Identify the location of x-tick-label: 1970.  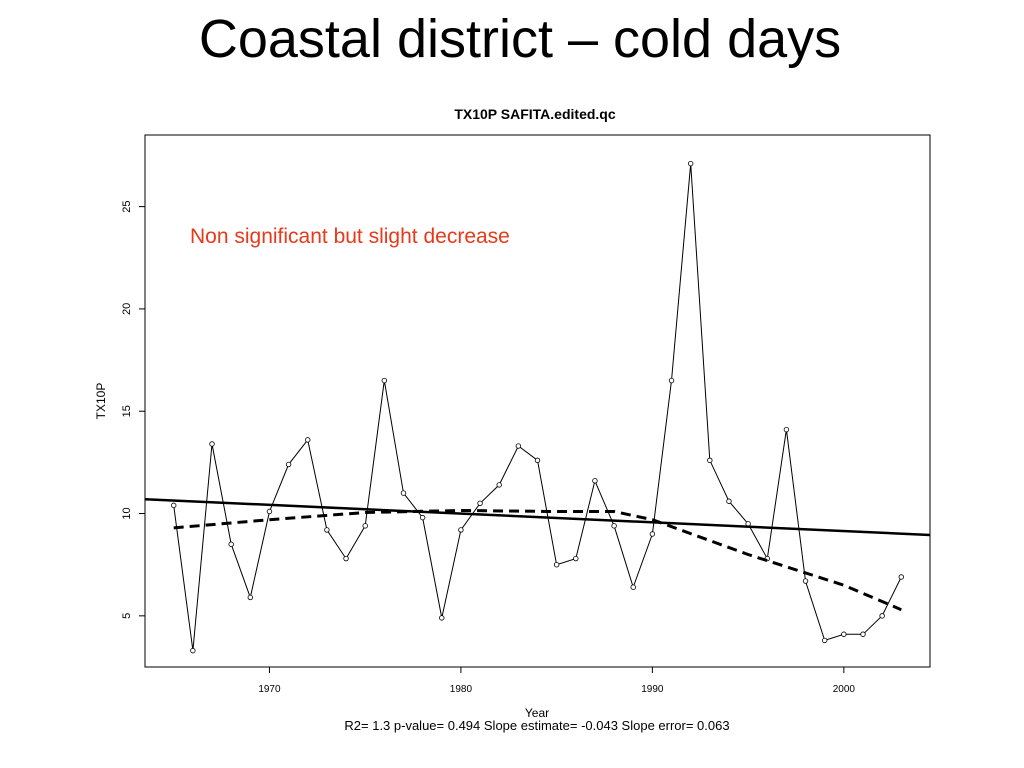
(269, 689).